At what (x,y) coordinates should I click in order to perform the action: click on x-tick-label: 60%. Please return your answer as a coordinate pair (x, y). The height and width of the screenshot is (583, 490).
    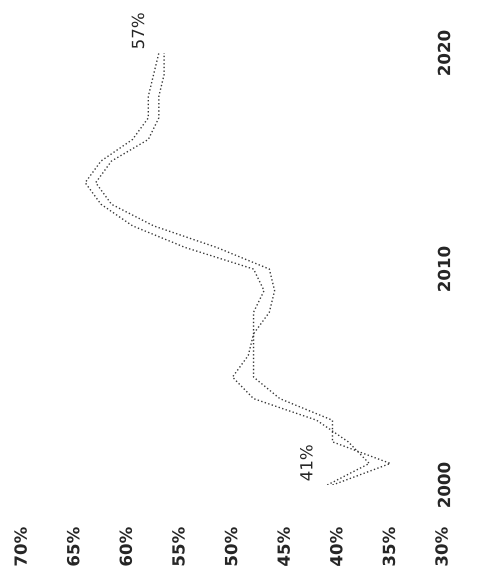
    Looking at the image, I should click on (126, 546).